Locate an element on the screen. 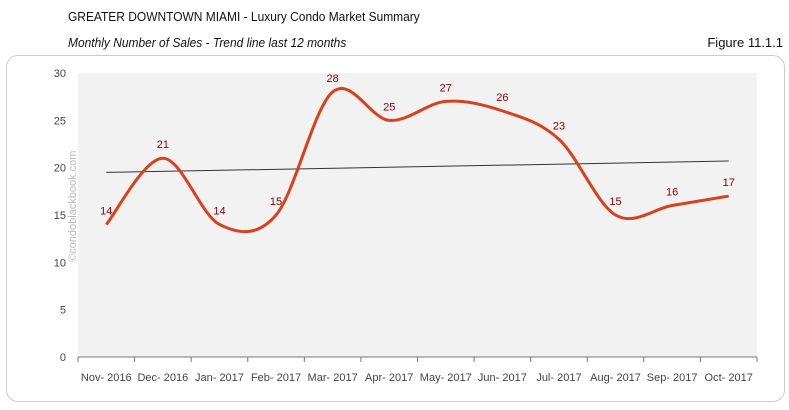 The height and width of the screenshot is (410, 789). x-tick-label: Oct- 2017 is located at coordinates (729, 378).